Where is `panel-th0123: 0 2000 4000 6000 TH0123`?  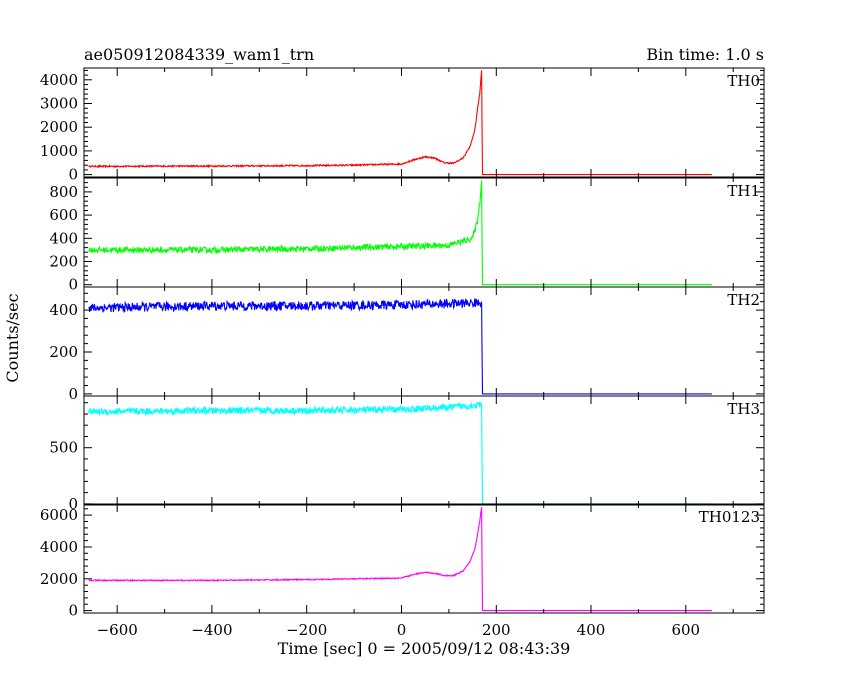
panel-th0123: 0 2000 4000 6000 TH0123 is located at coordinates (402, 561).